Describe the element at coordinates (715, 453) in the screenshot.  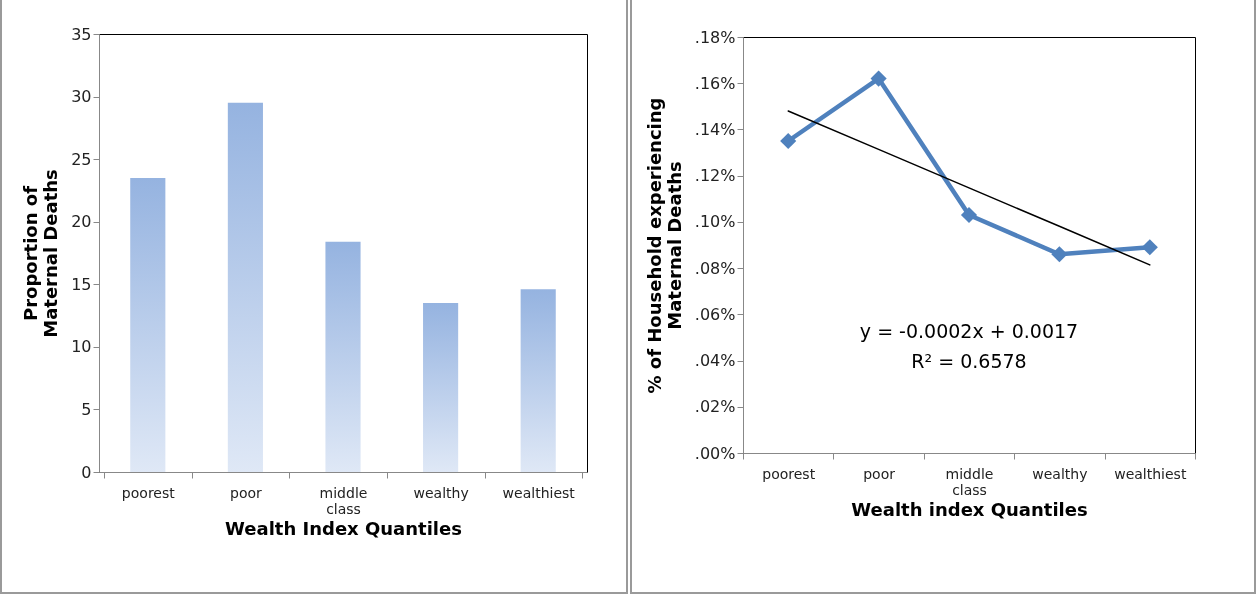
I see `y-tick-label: .00%` at that location.